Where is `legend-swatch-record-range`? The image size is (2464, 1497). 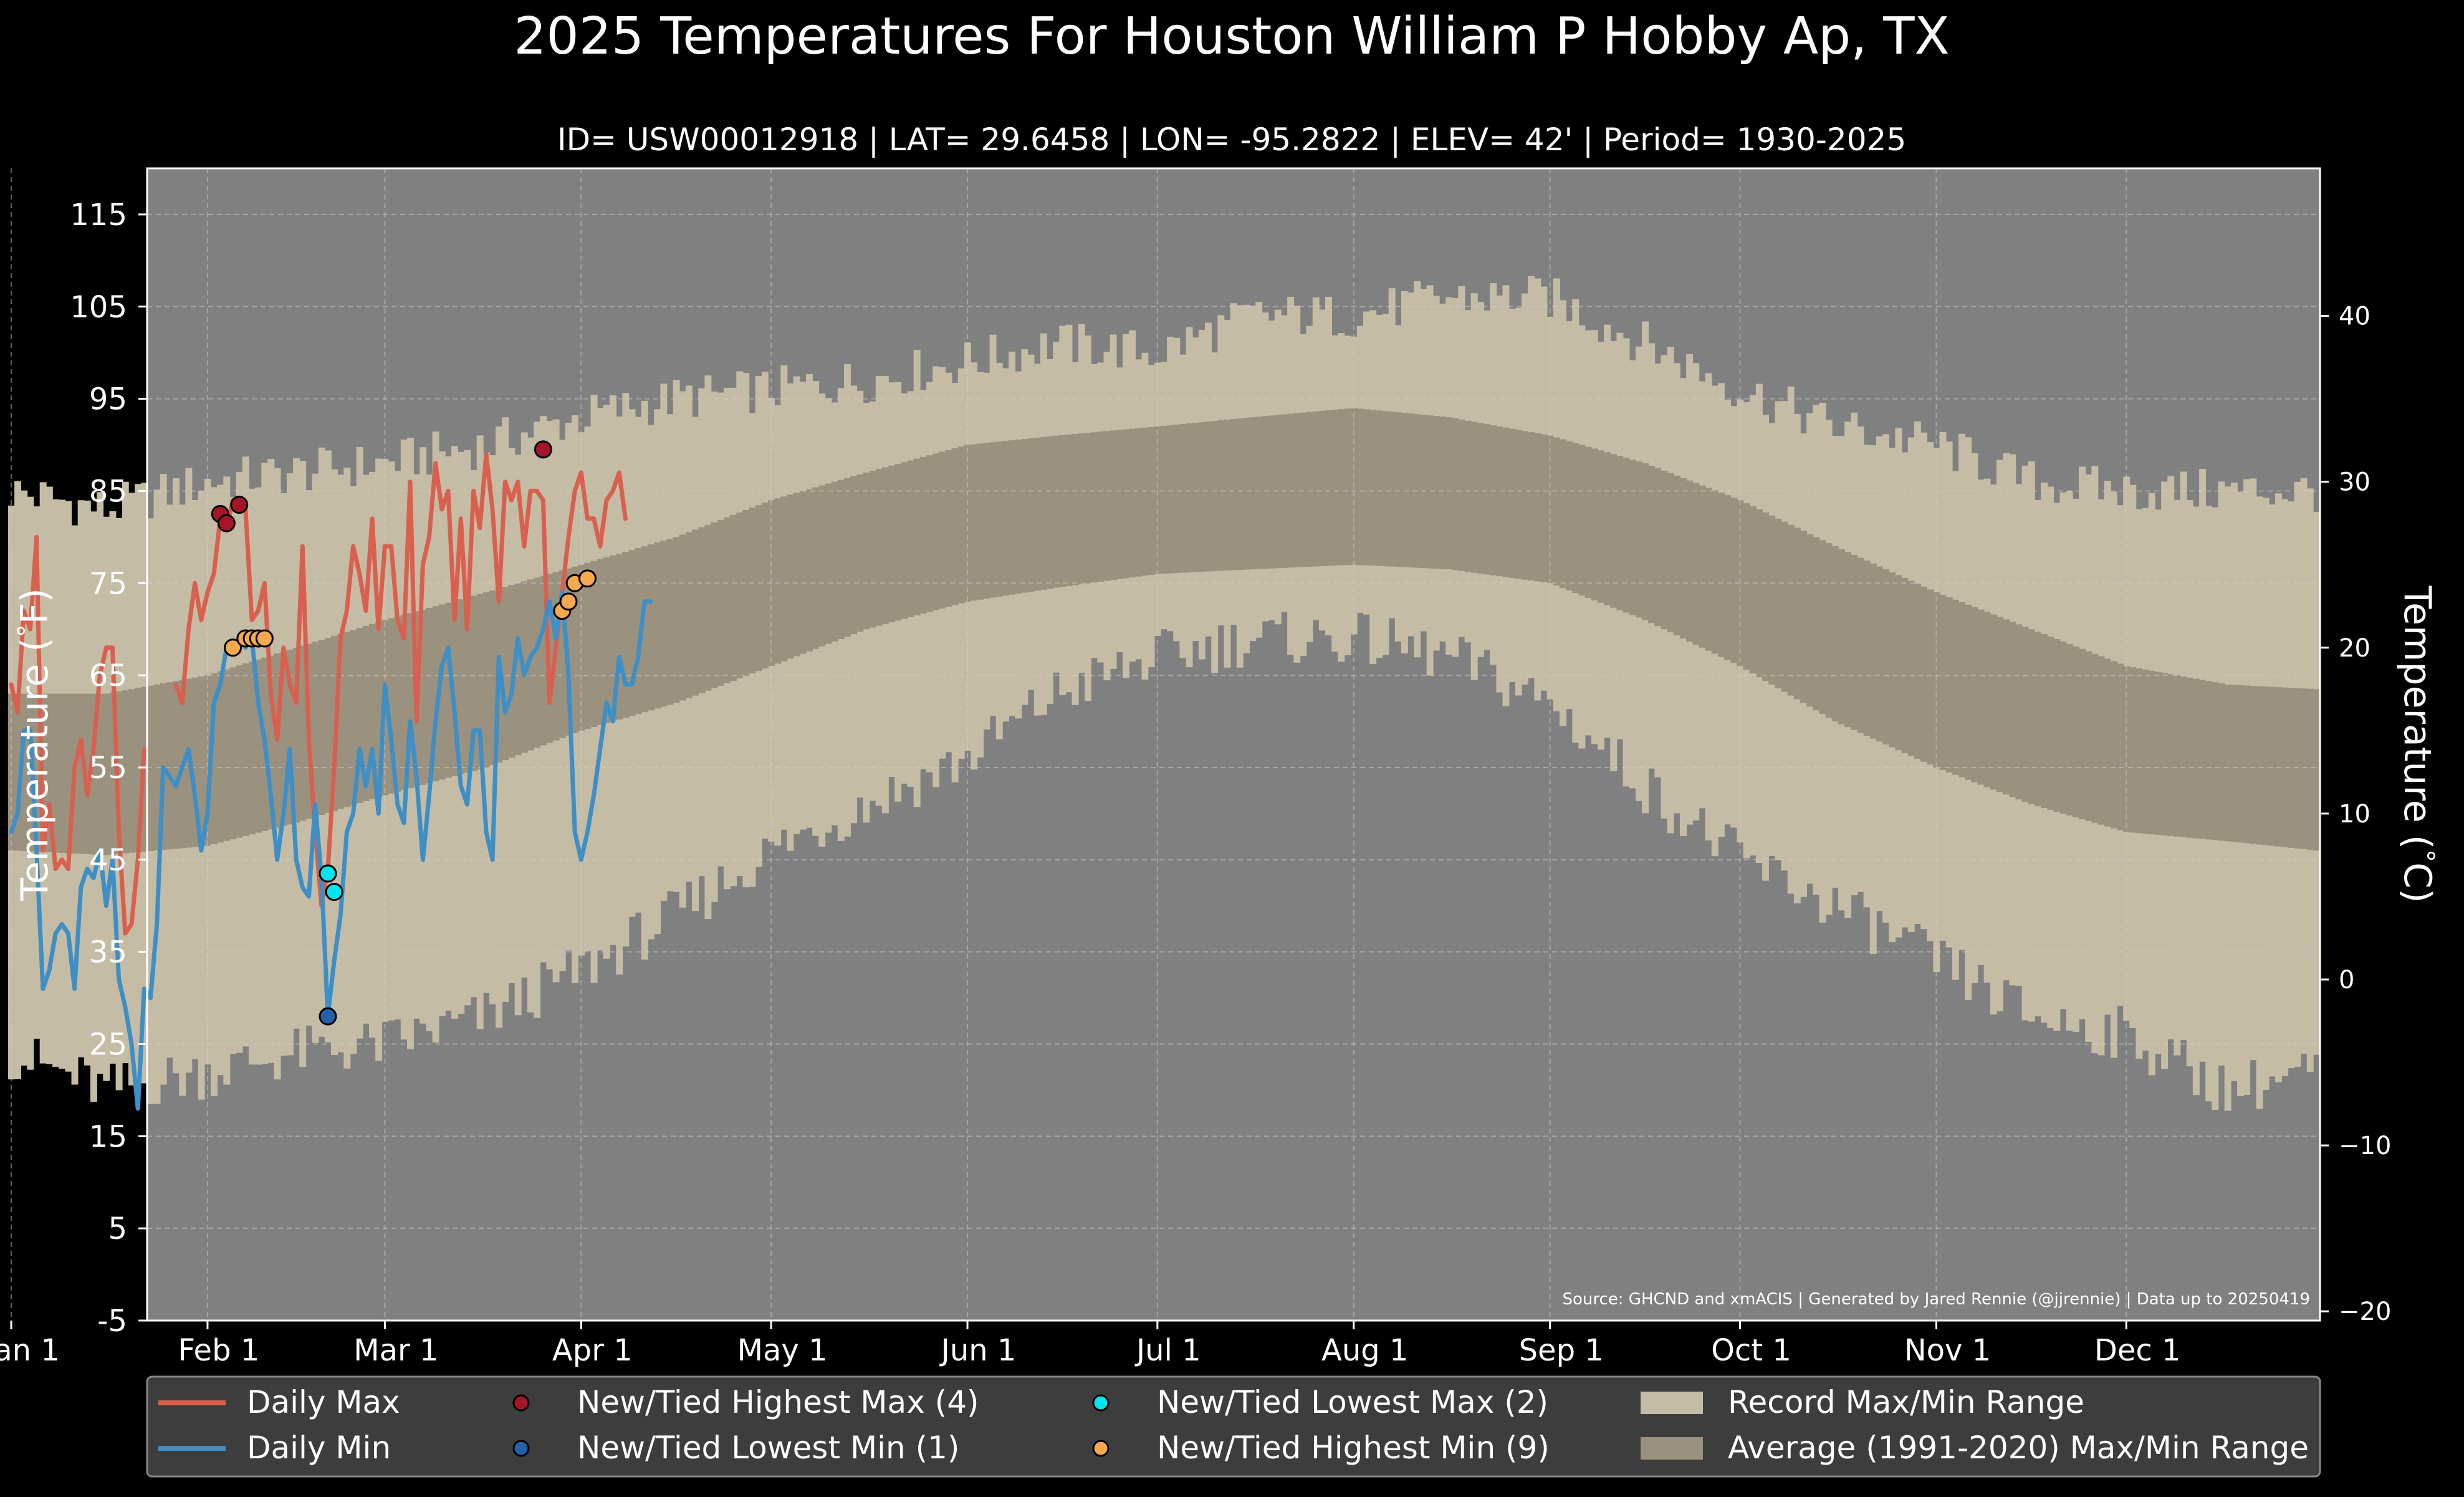
legend-swatch-record-range is located at coordinates (1672, 1403).